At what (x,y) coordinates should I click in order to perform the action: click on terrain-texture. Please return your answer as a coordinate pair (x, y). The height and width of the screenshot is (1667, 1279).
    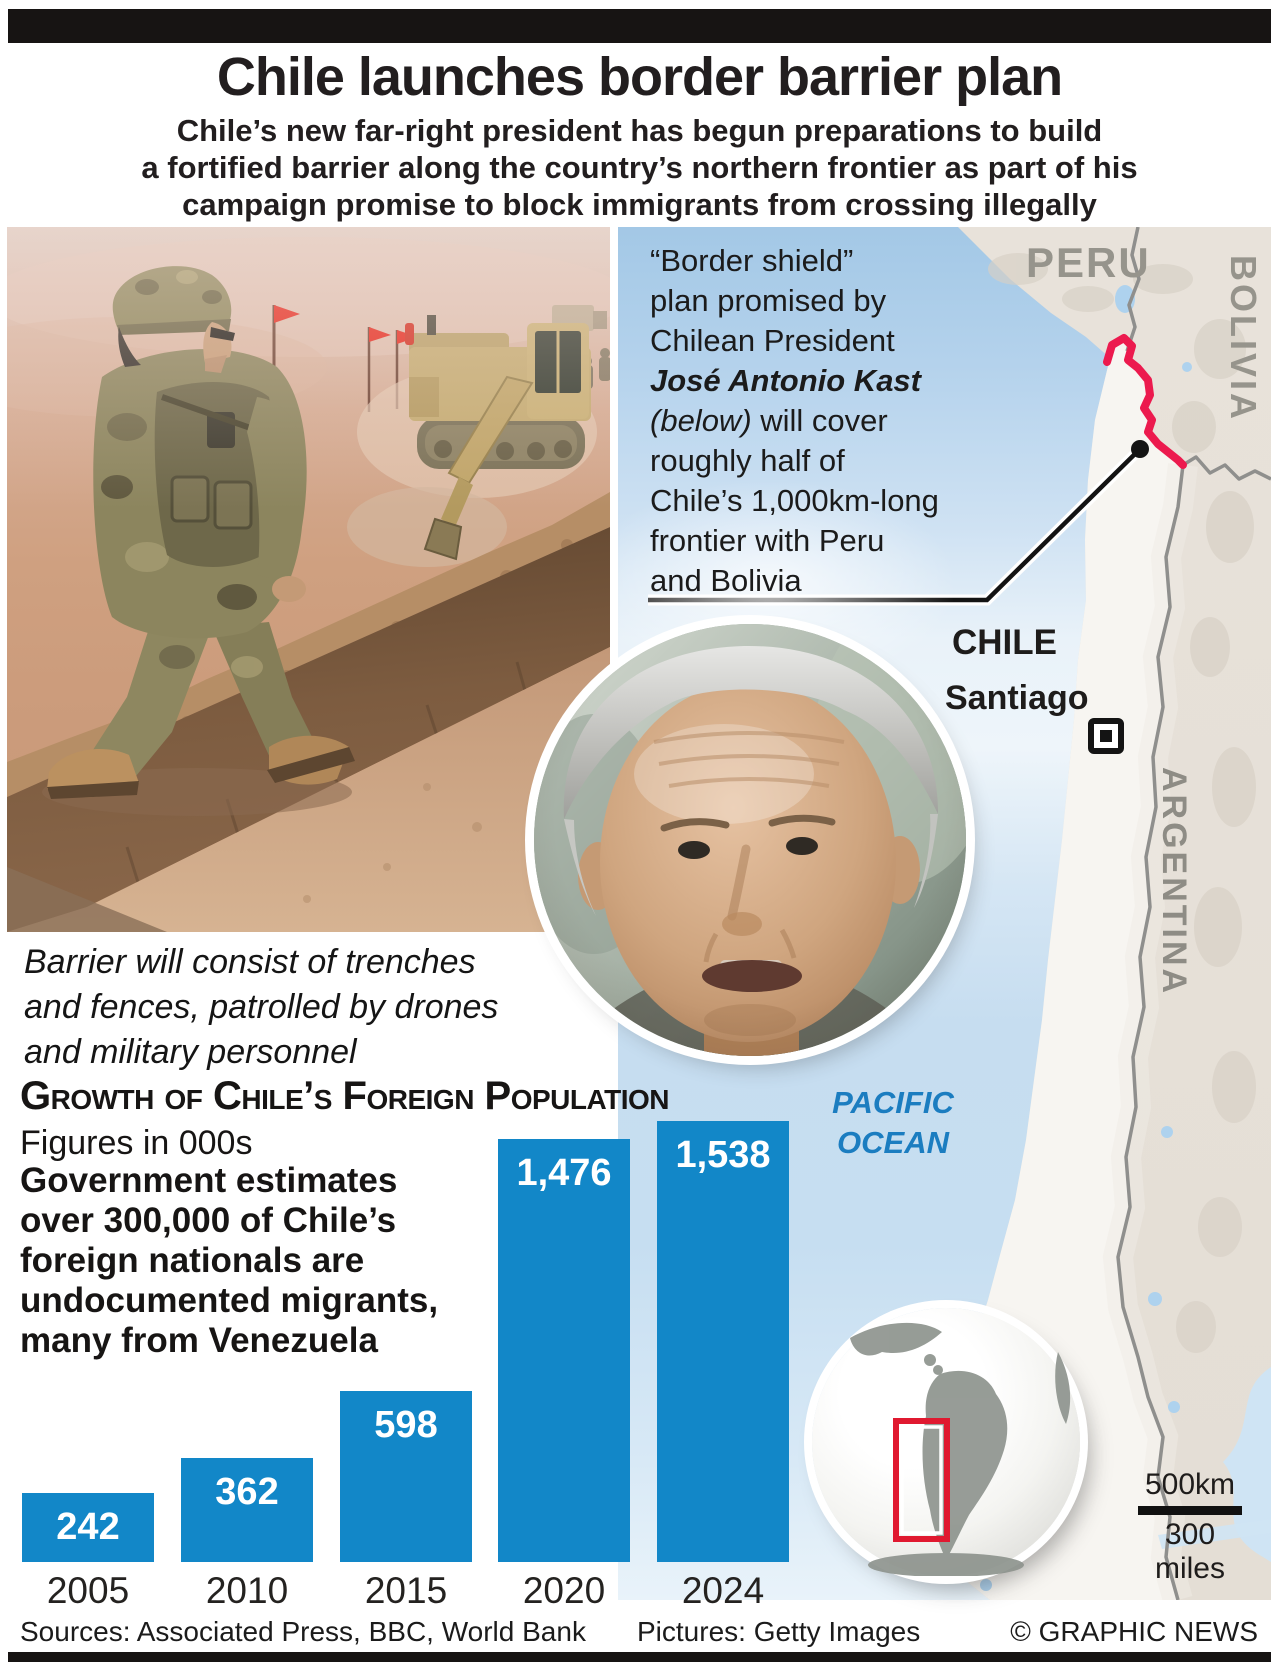
    Looking at the image, I should click on (1122, 803).